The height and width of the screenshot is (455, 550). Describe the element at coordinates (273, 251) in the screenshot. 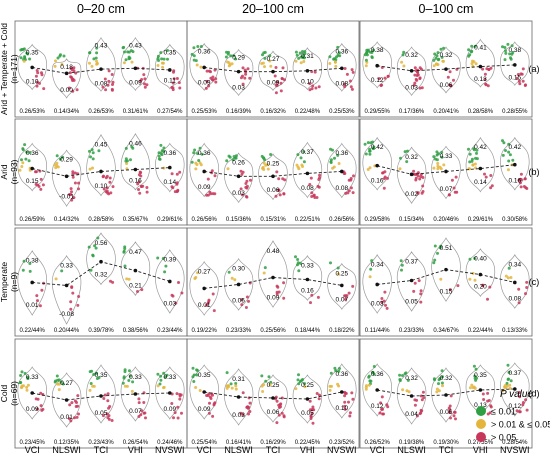

I see `upper-value-label: 0.48` at that location.